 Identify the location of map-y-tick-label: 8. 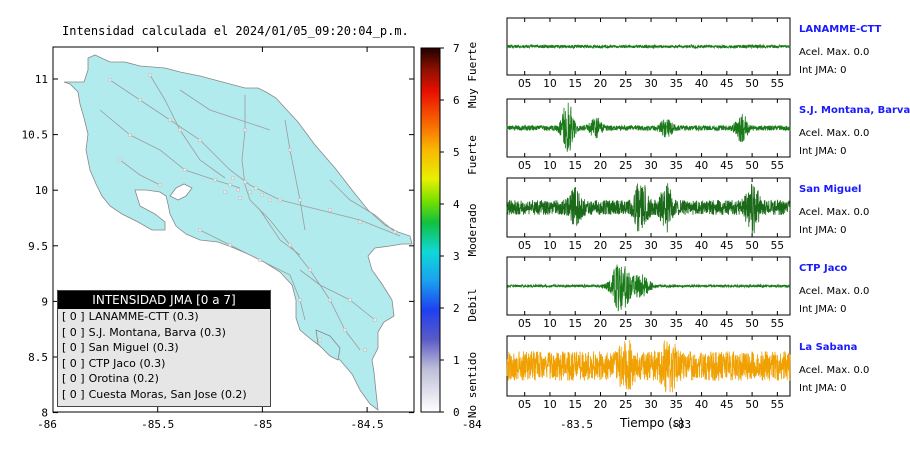
(44, 413).